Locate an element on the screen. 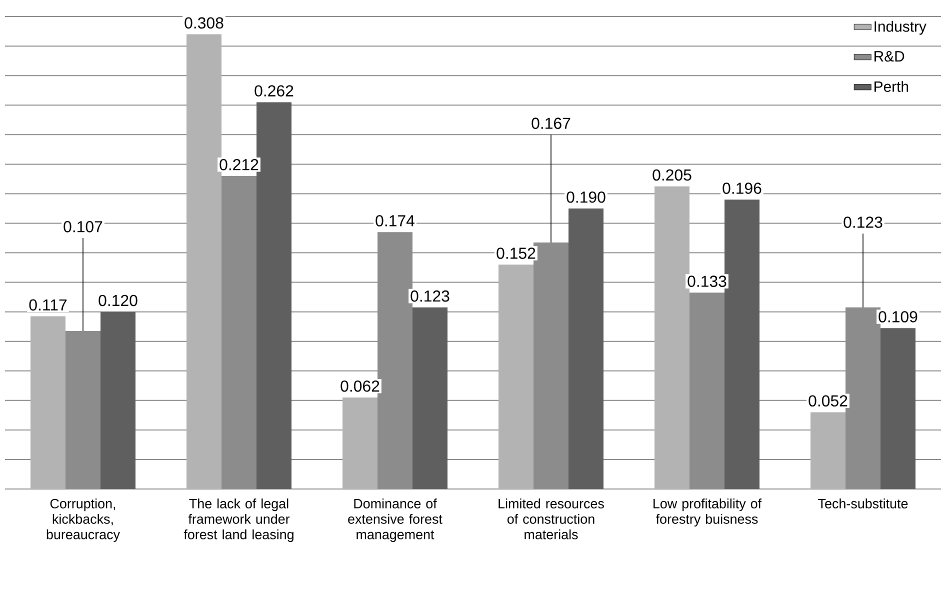 Image resolution: width=944 pixels, height=593 pixels. data-label: 0.190 is located at coordinates (586, 197).